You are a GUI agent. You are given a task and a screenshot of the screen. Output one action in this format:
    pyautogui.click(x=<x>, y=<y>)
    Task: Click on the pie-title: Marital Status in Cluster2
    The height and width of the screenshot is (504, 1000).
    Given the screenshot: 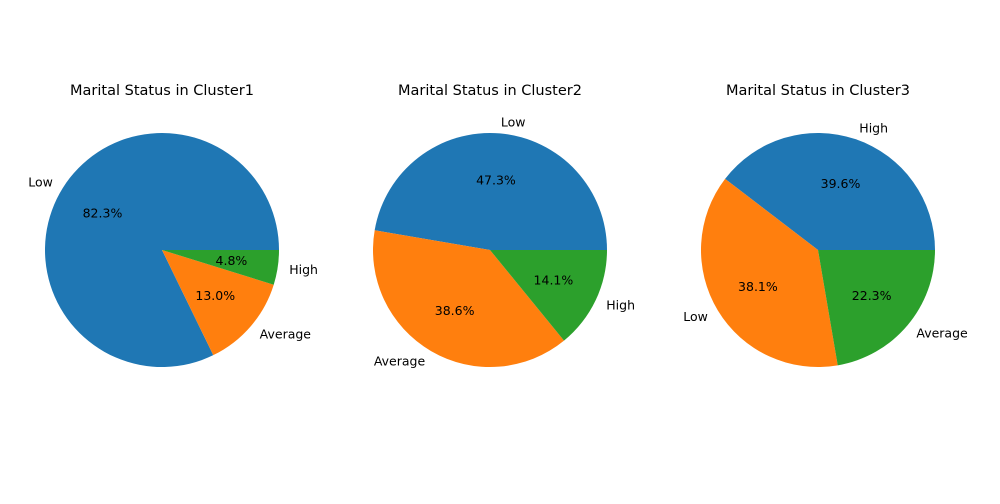 What is the action you would take?
    pyautogui.click(x=490, y=91)
    